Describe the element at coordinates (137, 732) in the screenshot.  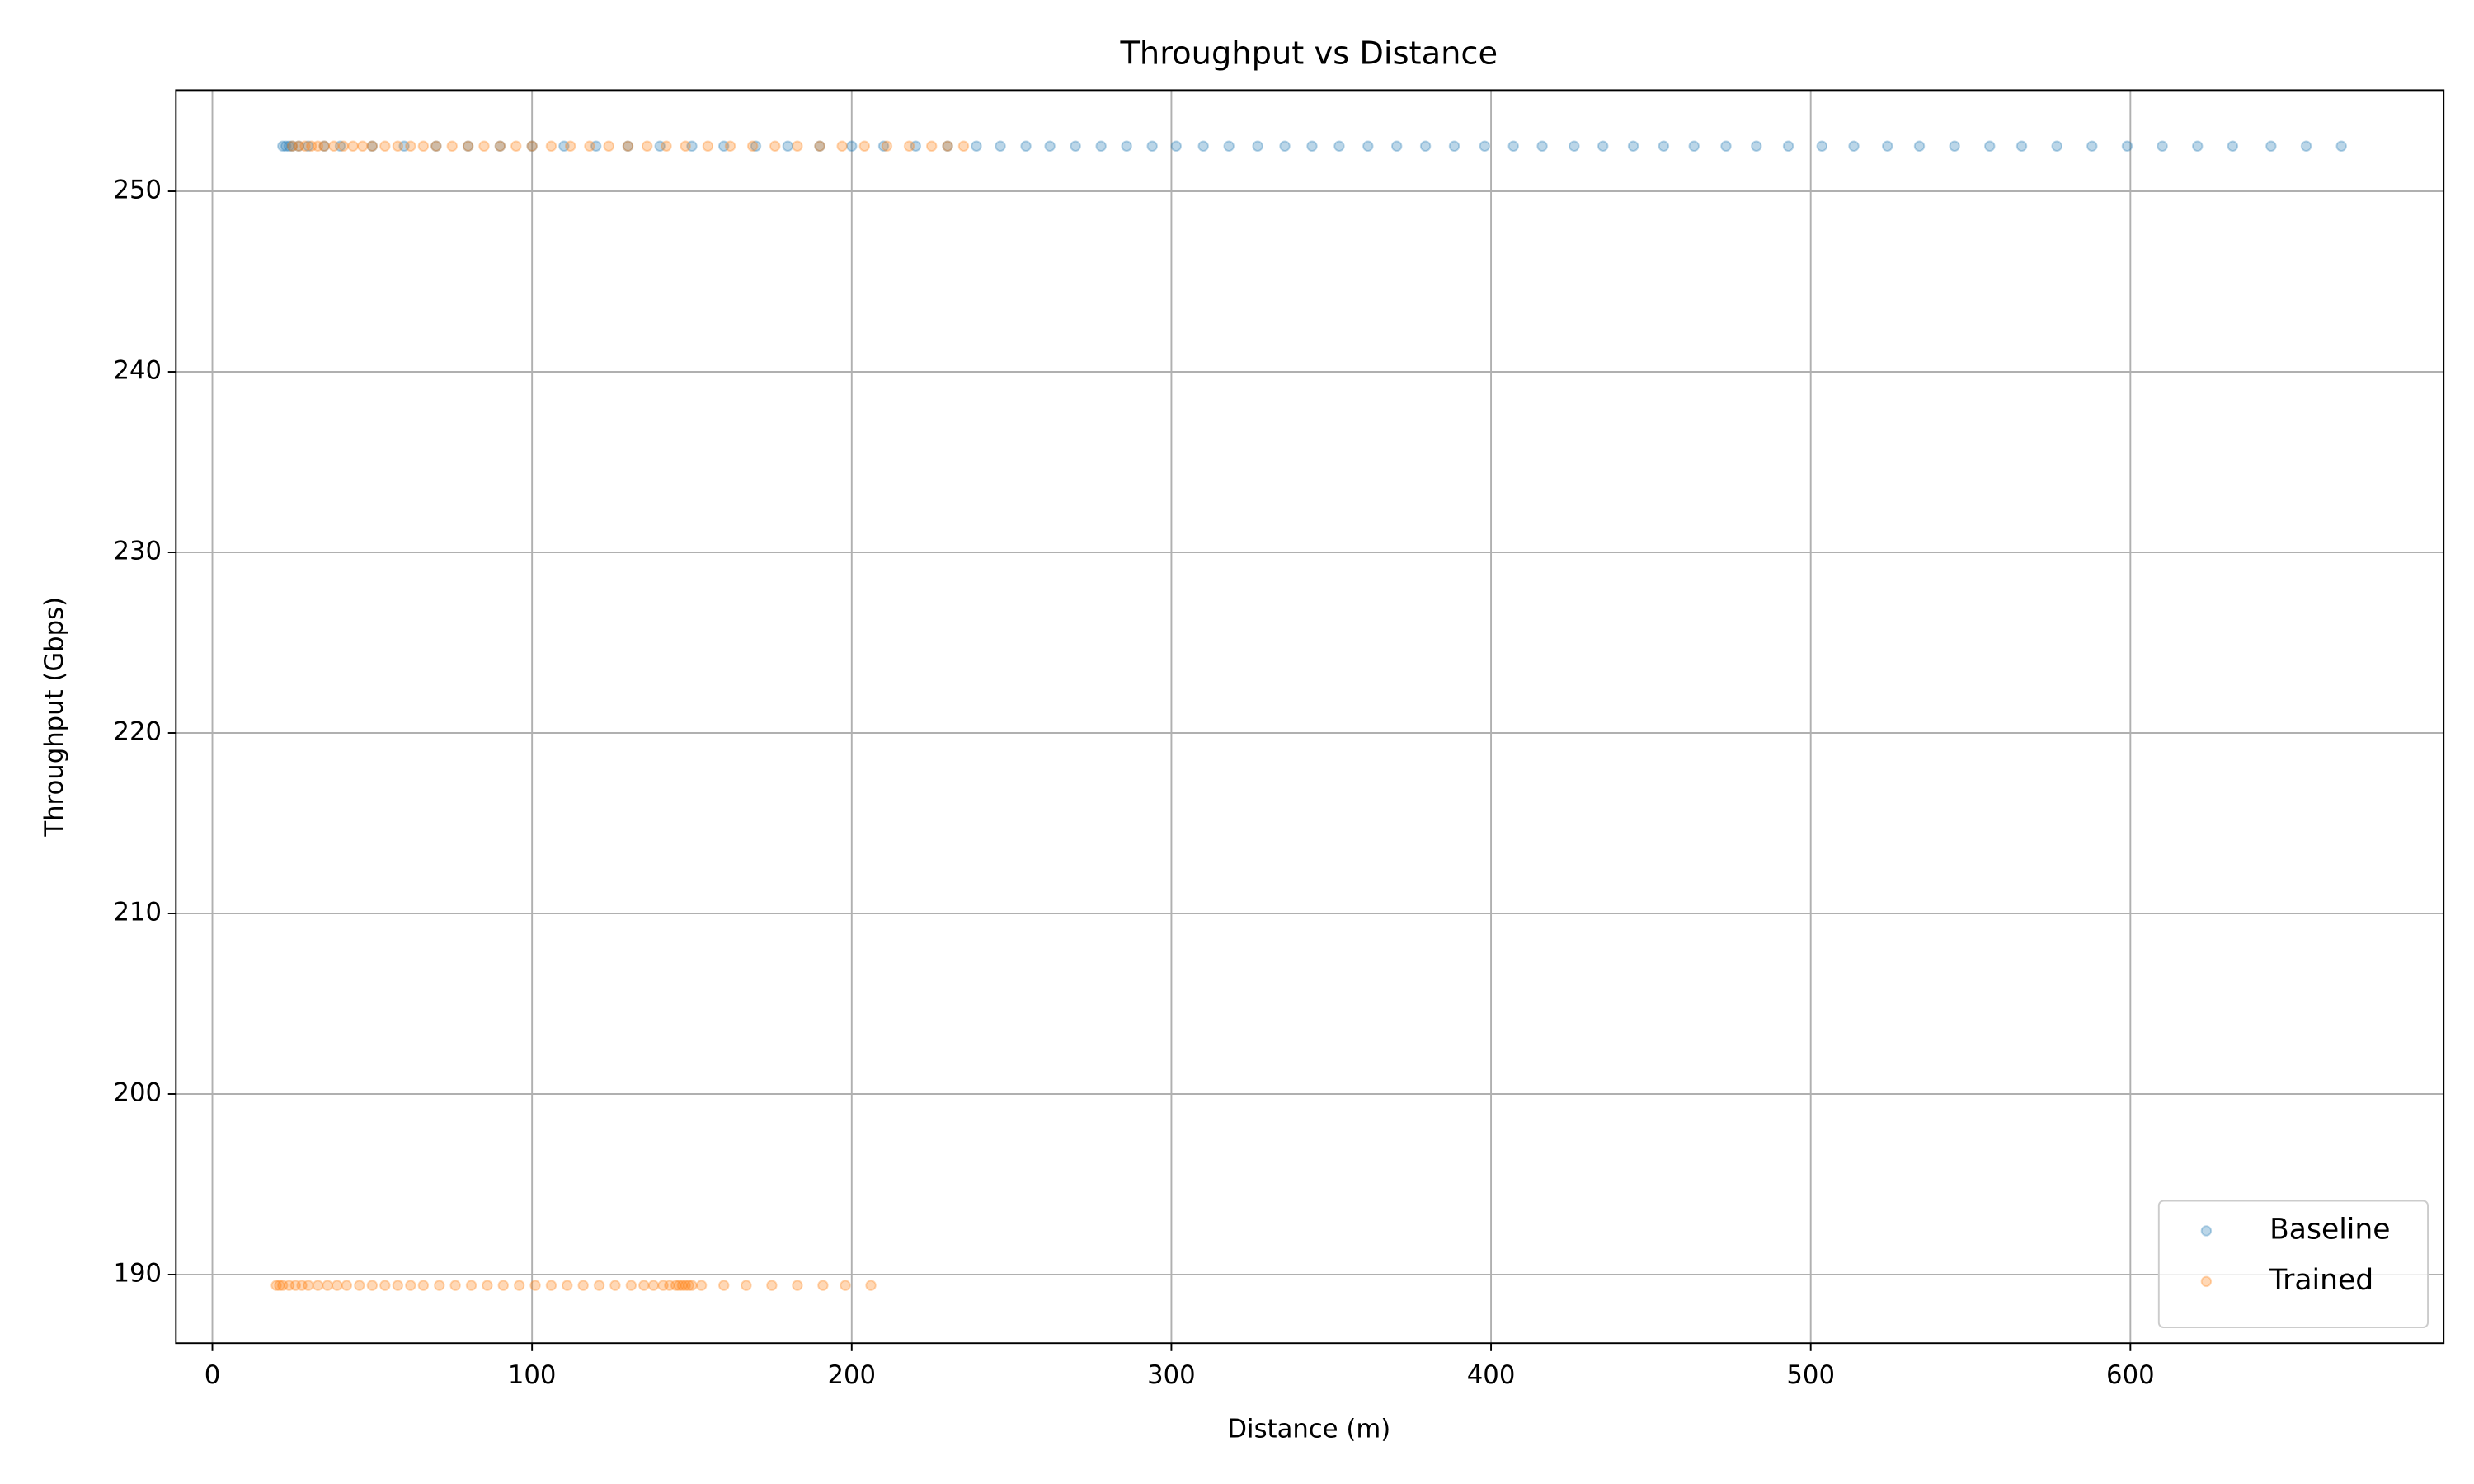
I see `y-tick-label: 220` at that location.